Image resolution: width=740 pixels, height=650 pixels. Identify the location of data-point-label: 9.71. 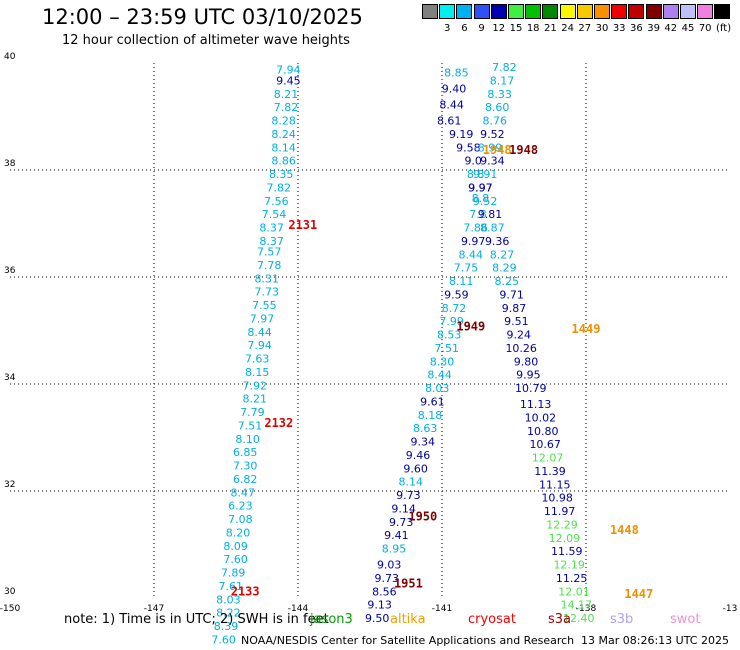
(511, 294).